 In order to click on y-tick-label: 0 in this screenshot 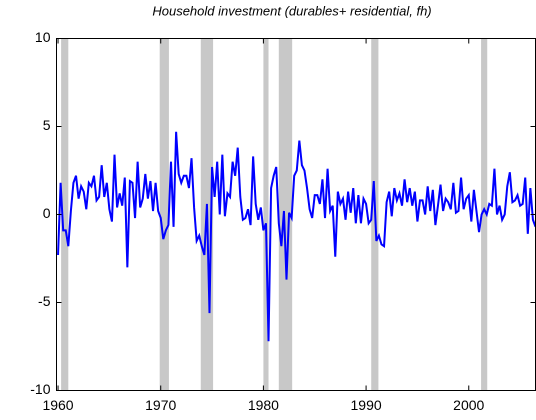, I will do `click(47, 213)`.